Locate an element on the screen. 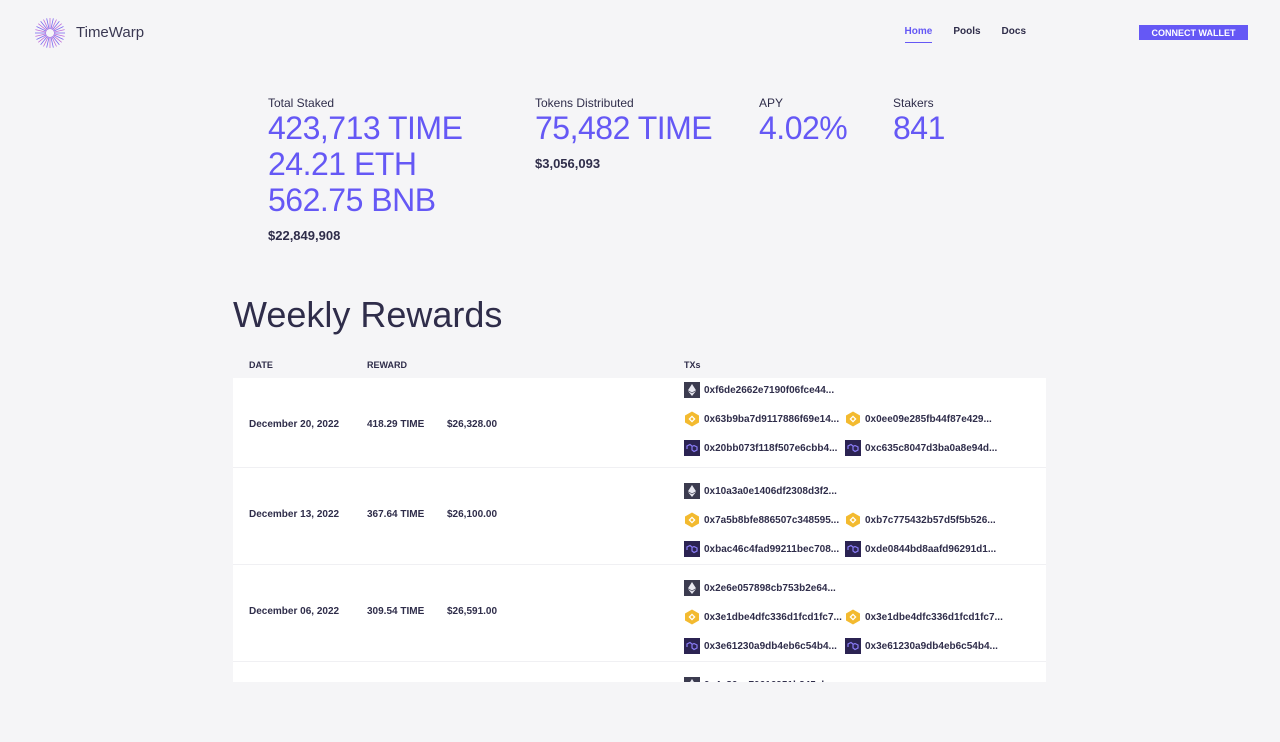 The image size is (1280, 742). stat-value: 24.21 ETH is located at coordinates (342, 164).